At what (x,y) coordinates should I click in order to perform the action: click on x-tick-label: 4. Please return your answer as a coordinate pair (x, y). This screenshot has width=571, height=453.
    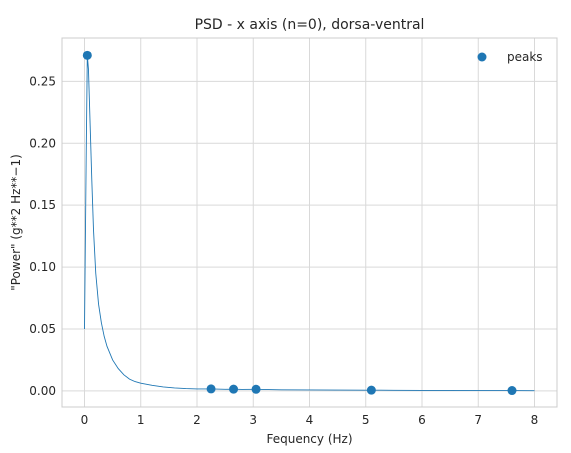
    Looking at the image, I should click on (310, 420).